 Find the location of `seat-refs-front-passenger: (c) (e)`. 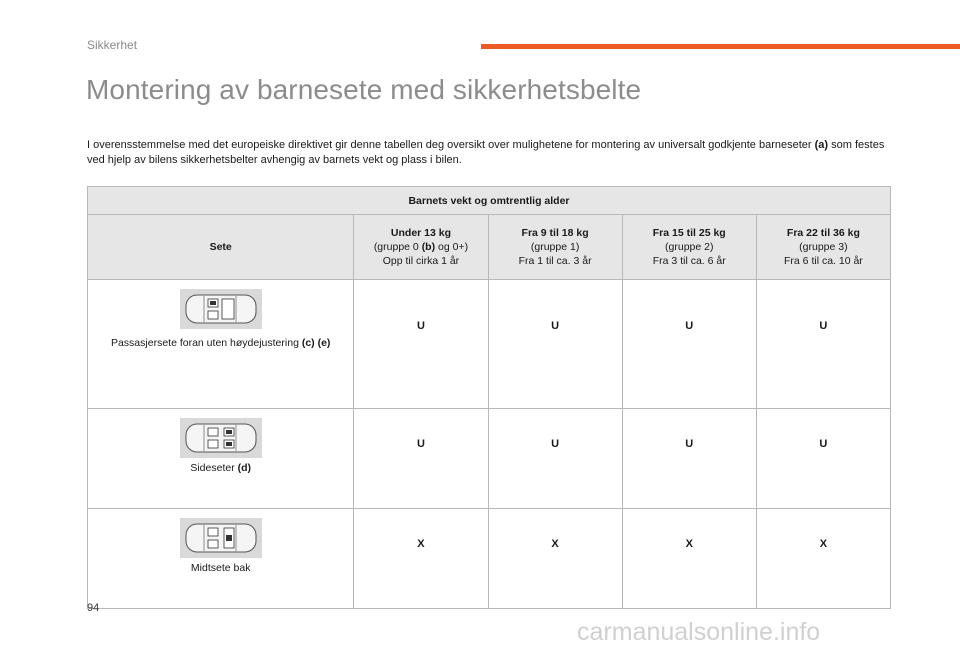

seat-refs-front-passenger: (c) (e) is located at coordinates (316, 343).